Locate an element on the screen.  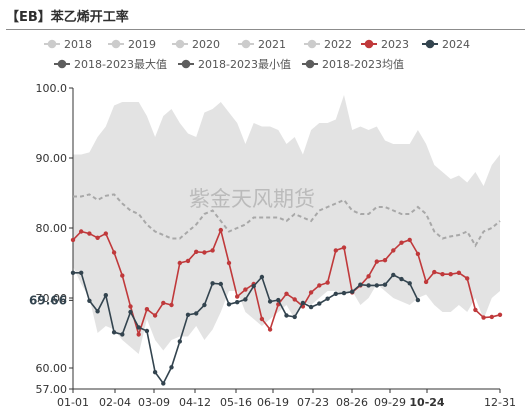
x-tick-label-04-12: 04-12 is located at coordinates (195, 402).